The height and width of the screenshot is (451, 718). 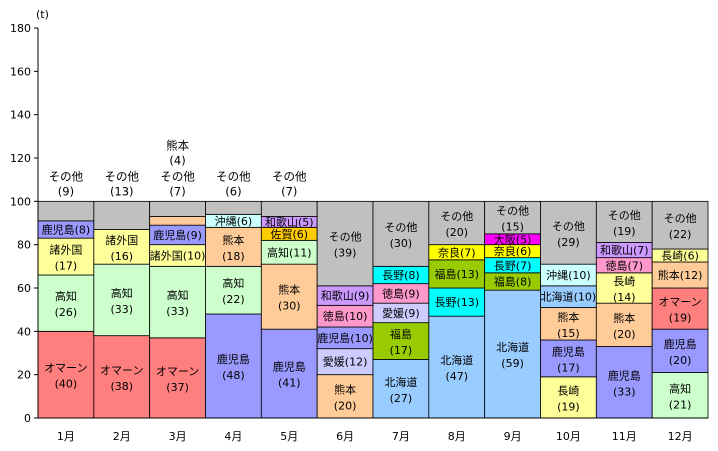 What do you see at coordinates (456, 274) in the screenshot?
I see `segment-inline-label: 福島(13)` at bounding box center [456, 274].